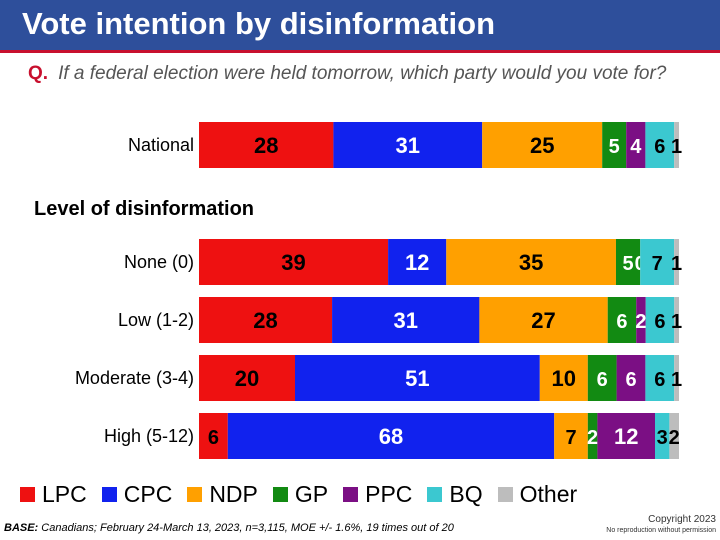 The image size is (720, 540). Describe the element at coordinates (148, 435) in the screenshot. I see `row-label-high: High (5-12)` at that location.